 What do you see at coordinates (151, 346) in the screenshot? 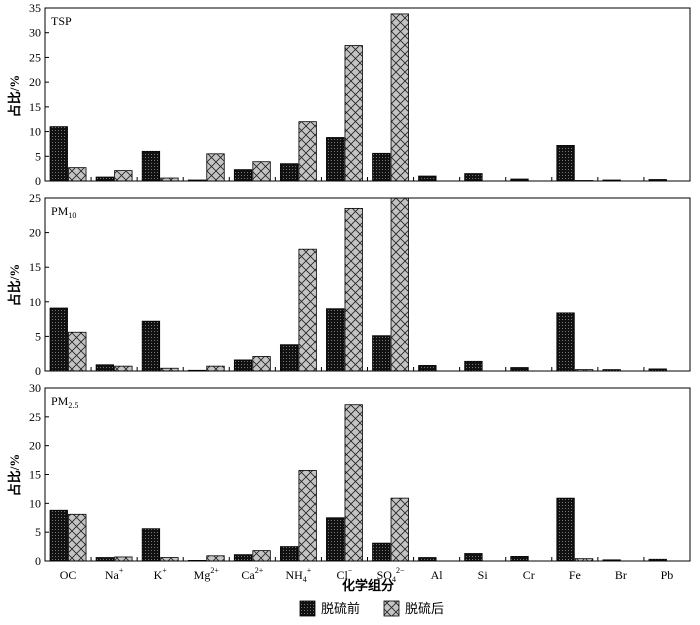
I see `bar-p2-s1-k` at bounding box center [151, 346].